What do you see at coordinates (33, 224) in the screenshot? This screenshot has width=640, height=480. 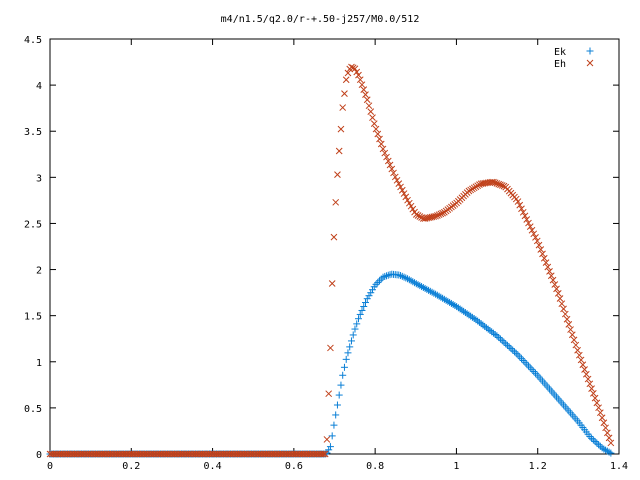 I see `y-tick-label: 2.5` at bounding box center [33, 224].